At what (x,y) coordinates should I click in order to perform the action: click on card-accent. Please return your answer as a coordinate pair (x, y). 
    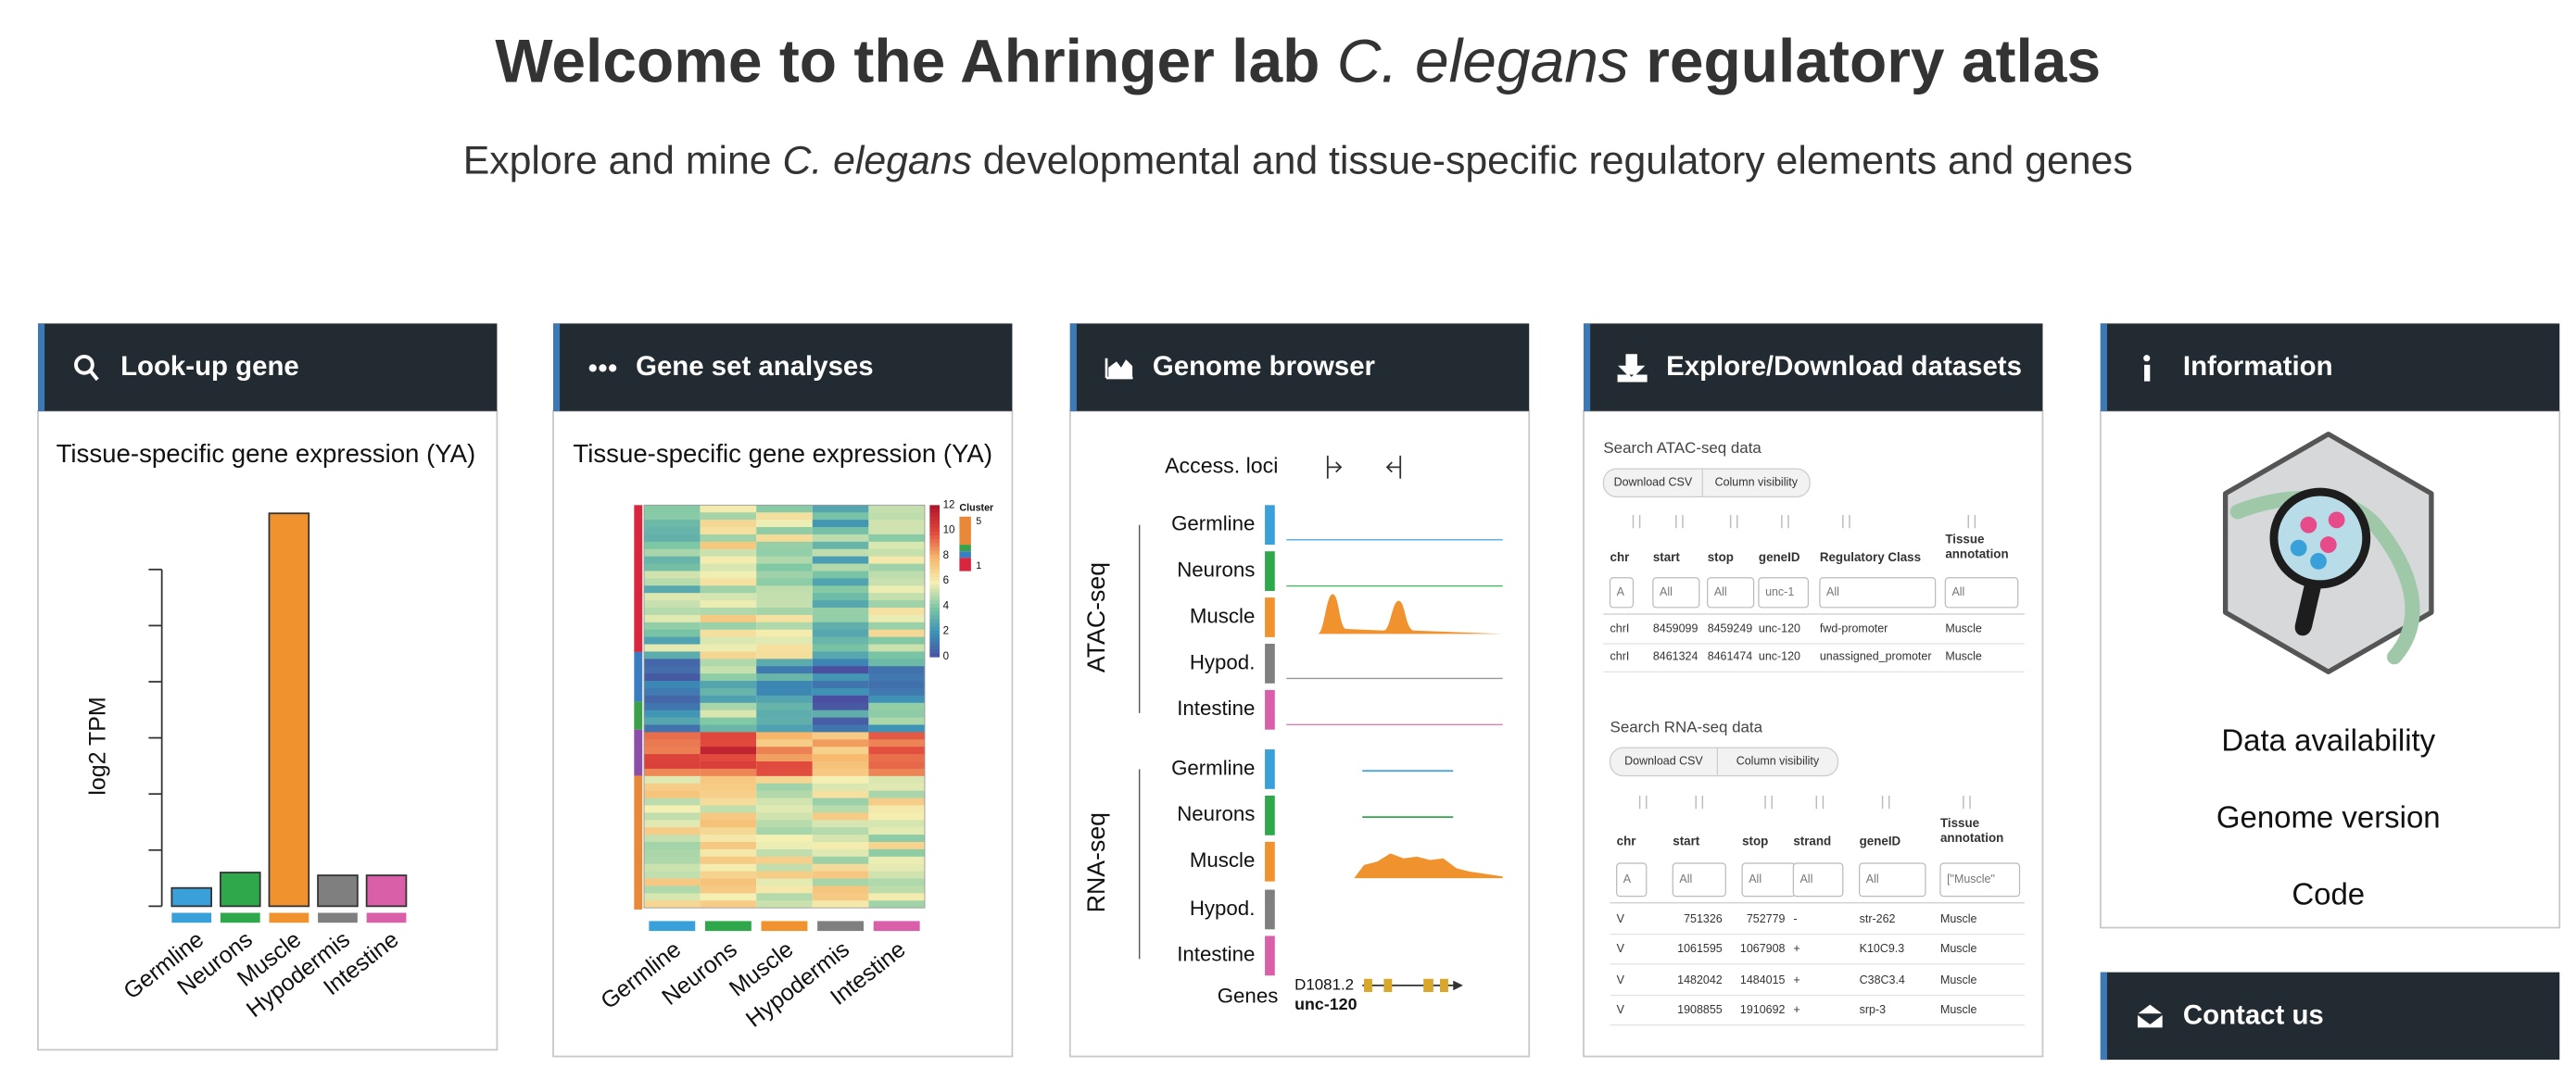
    Looking at the image, I should click on (41, 367).